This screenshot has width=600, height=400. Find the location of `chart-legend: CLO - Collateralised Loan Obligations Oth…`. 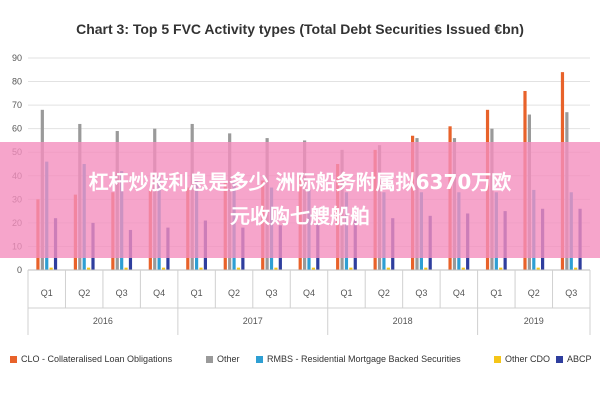

chart-legend: CLO - Collateralised Loan Obligations Oth… is located at coordinates (302, 363).